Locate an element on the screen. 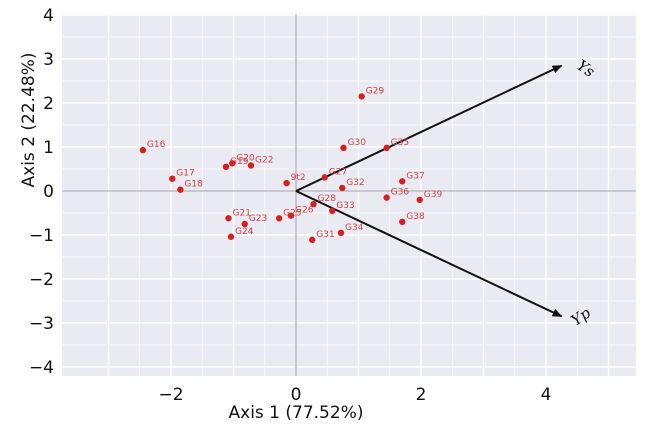 The height and width of the screenshot is (432, 651). y-tick-label: 1 is located at coordinates (48, 148).